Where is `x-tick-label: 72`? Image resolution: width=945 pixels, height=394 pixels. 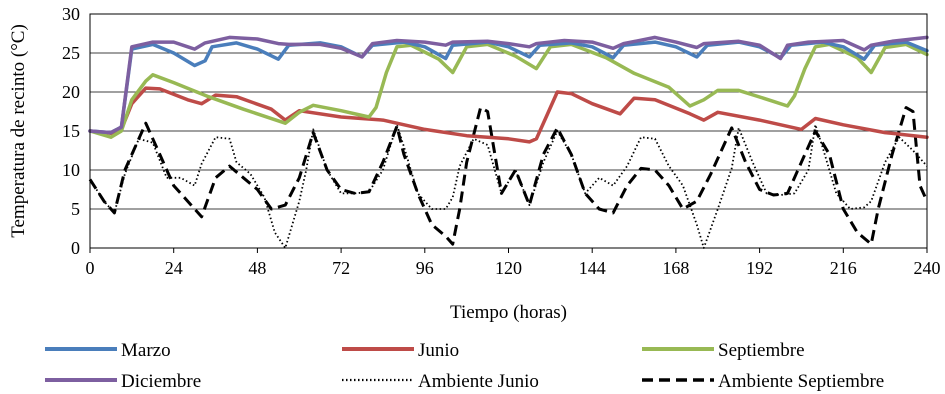 x-tick-label: 72 is located at coordinates (341, 268).